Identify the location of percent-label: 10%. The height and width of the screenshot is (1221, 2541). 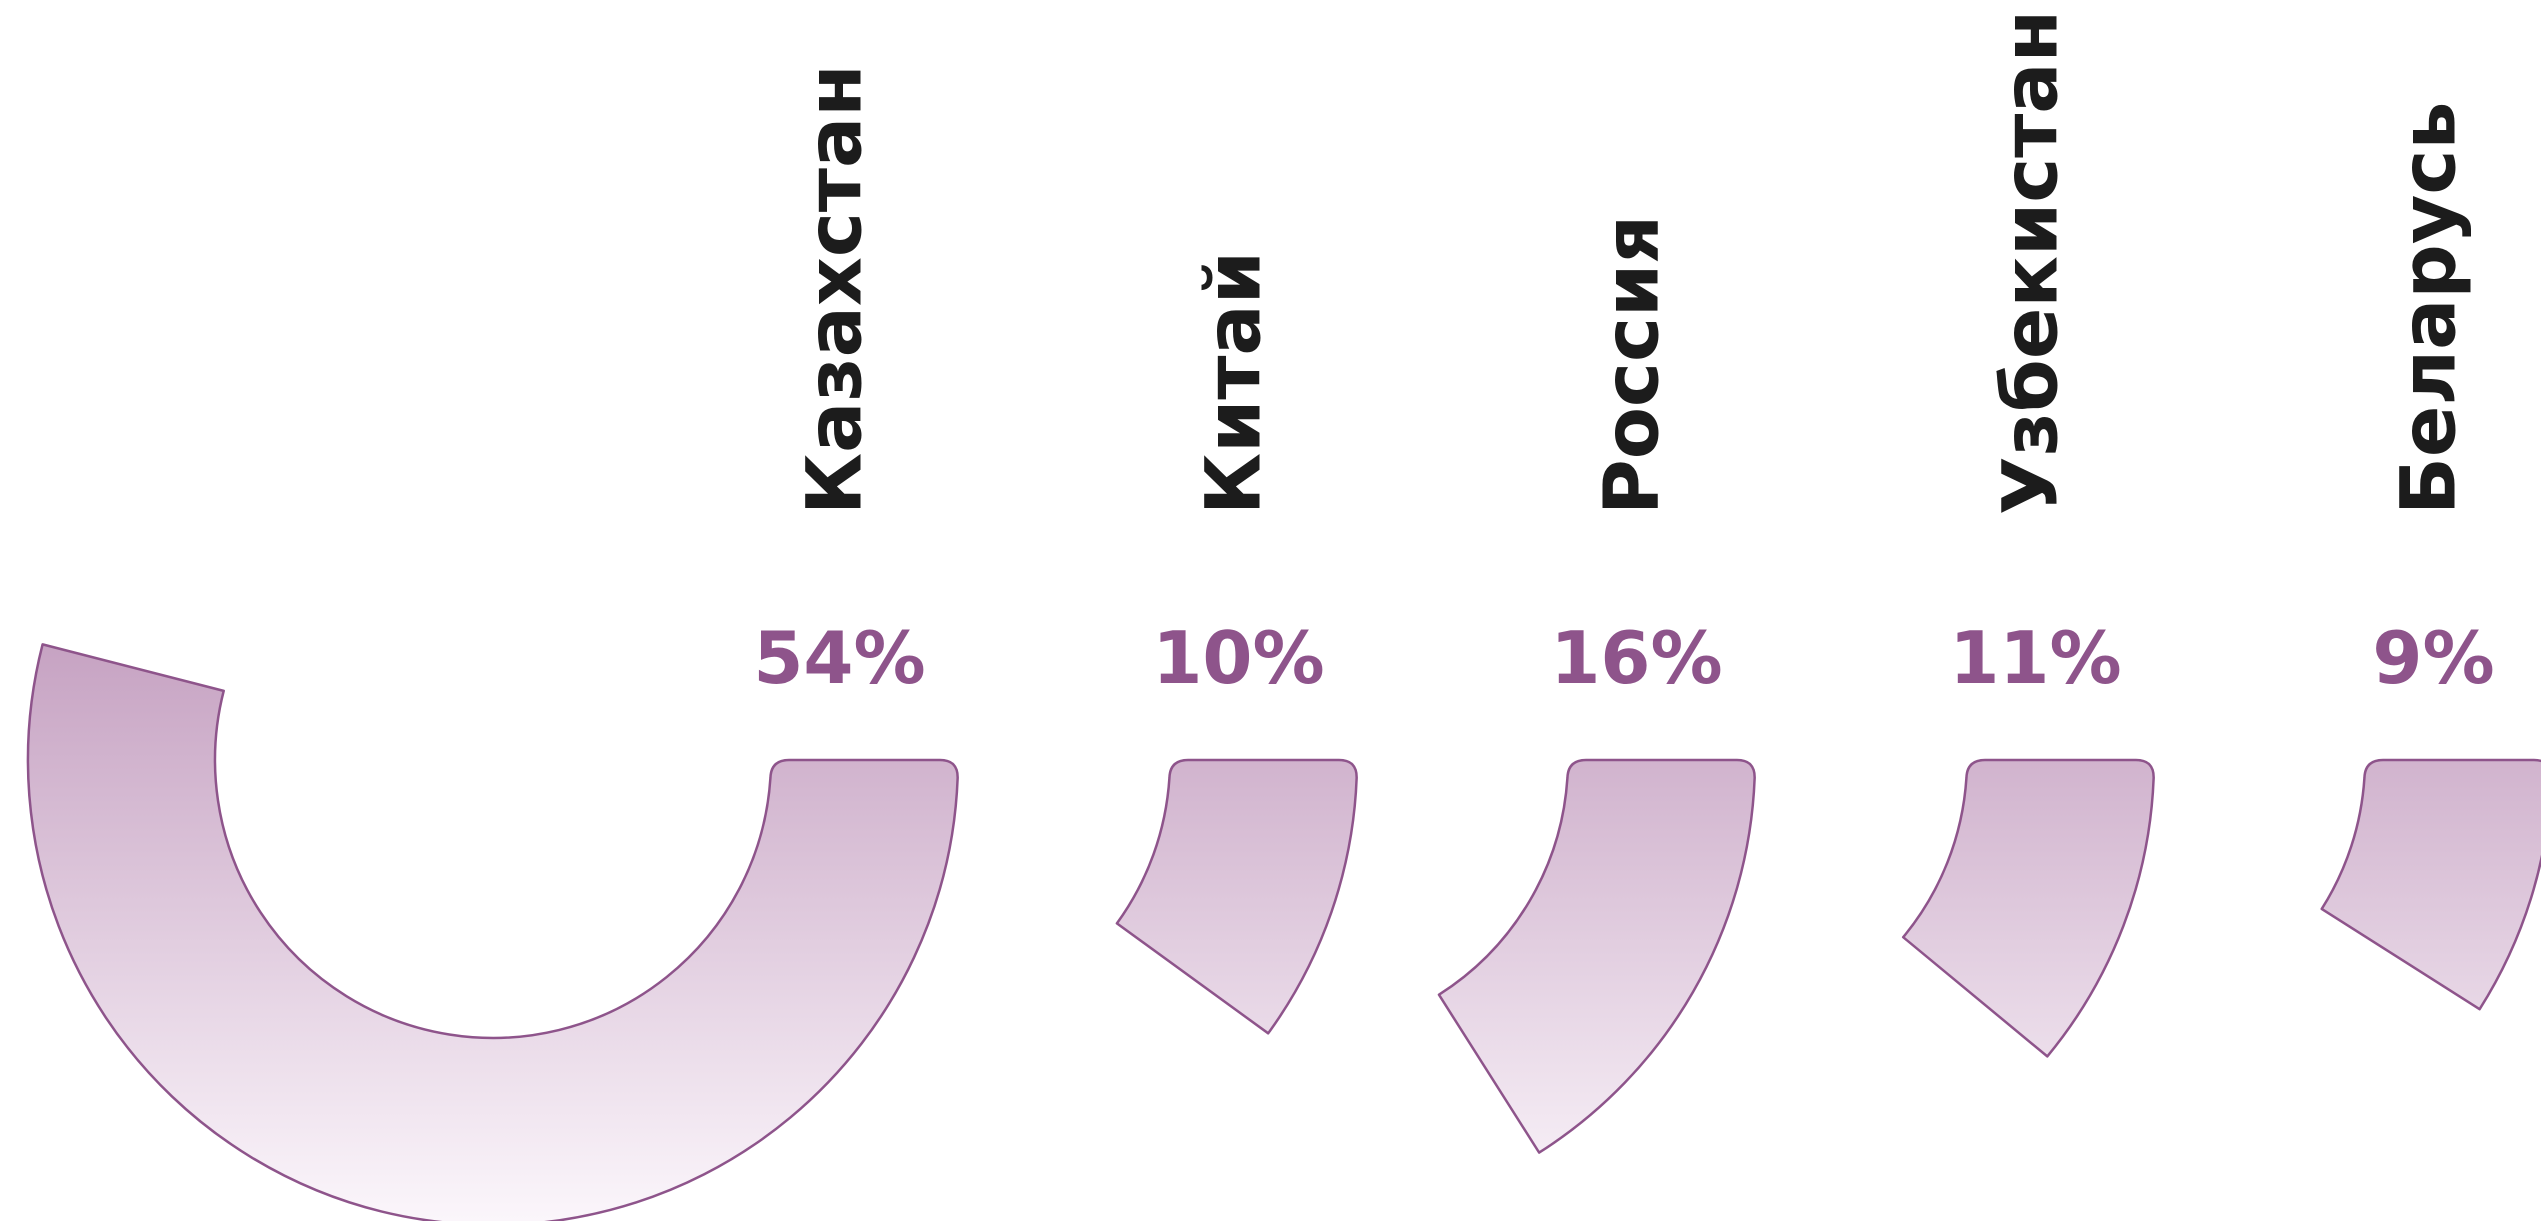
(1238, 658).